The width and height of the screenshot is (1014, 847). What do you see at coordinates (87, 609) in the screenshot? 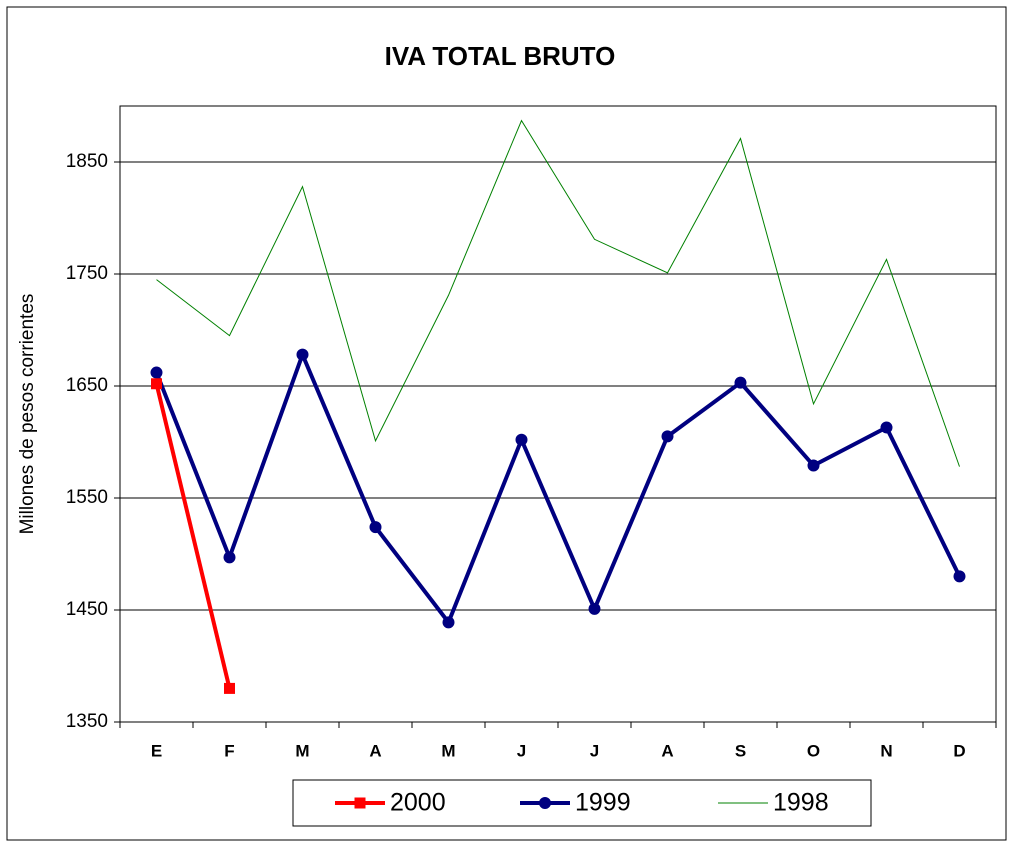
I see `y-tick-label: 1450` at bounding box center [87, 609].